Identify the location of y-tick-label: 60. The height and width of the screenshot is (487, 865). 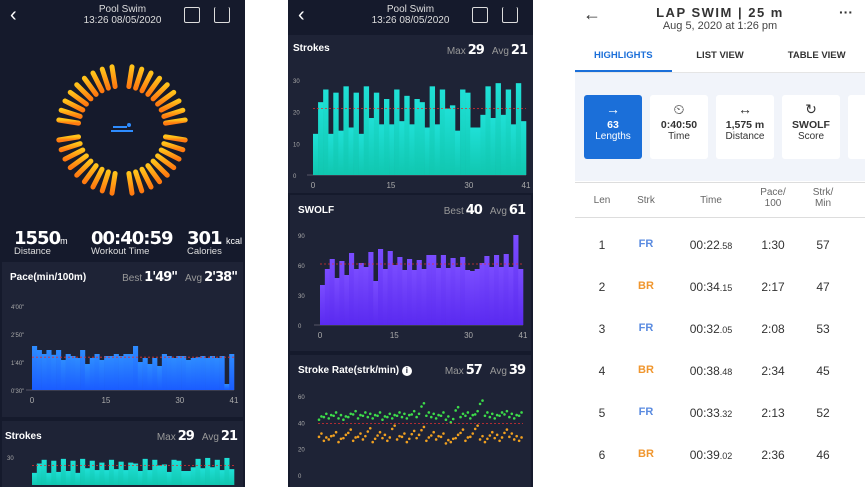
(301, 267).